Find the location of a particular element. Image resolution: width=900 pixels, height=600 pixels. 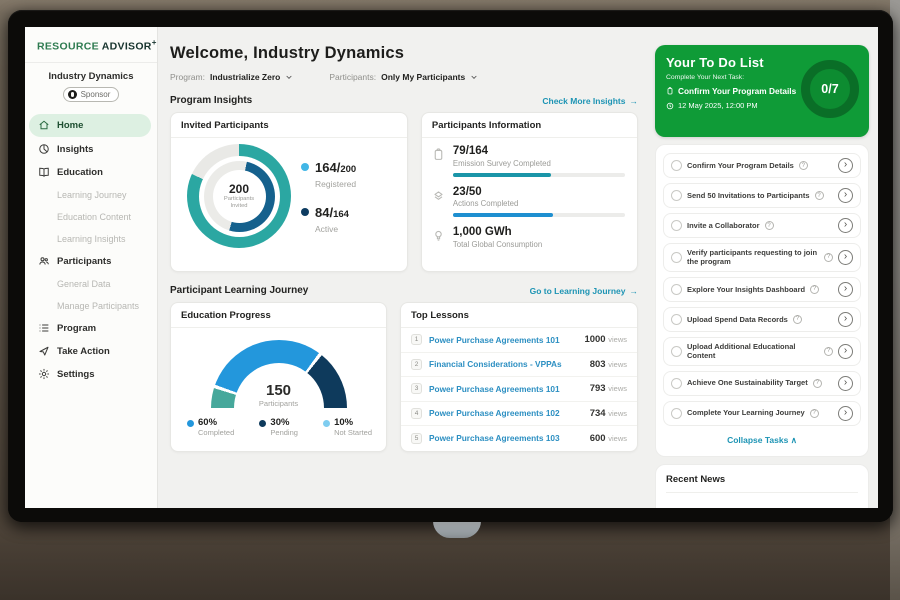

sidebar-item-education: Education is located at coordinates (91, 172).